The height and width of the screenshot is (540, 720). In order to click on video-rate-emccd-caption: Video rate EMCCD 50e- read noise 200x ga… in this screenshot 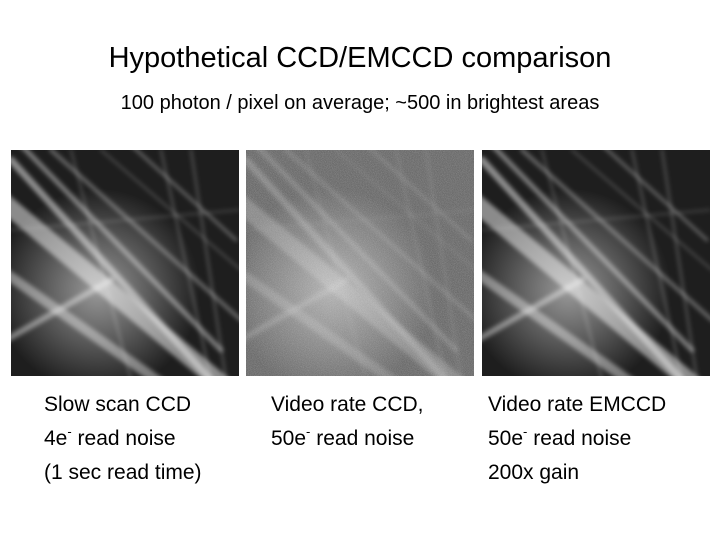, I will do `click(577, 439)`.